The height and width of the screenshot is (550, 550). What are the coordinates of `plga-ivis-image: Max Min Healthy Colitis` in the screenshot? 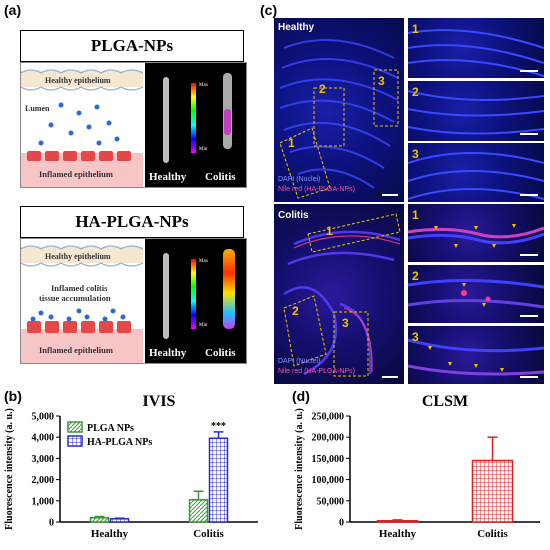 It's located at (195, 125).